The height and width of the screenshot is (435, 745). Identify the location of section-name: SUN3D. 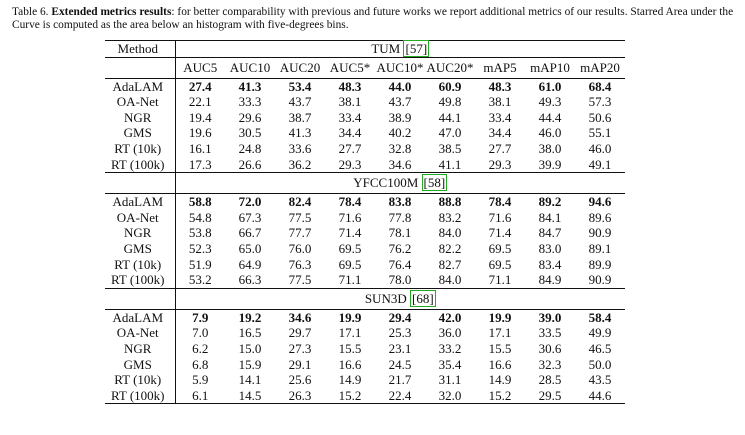
(385, 298).